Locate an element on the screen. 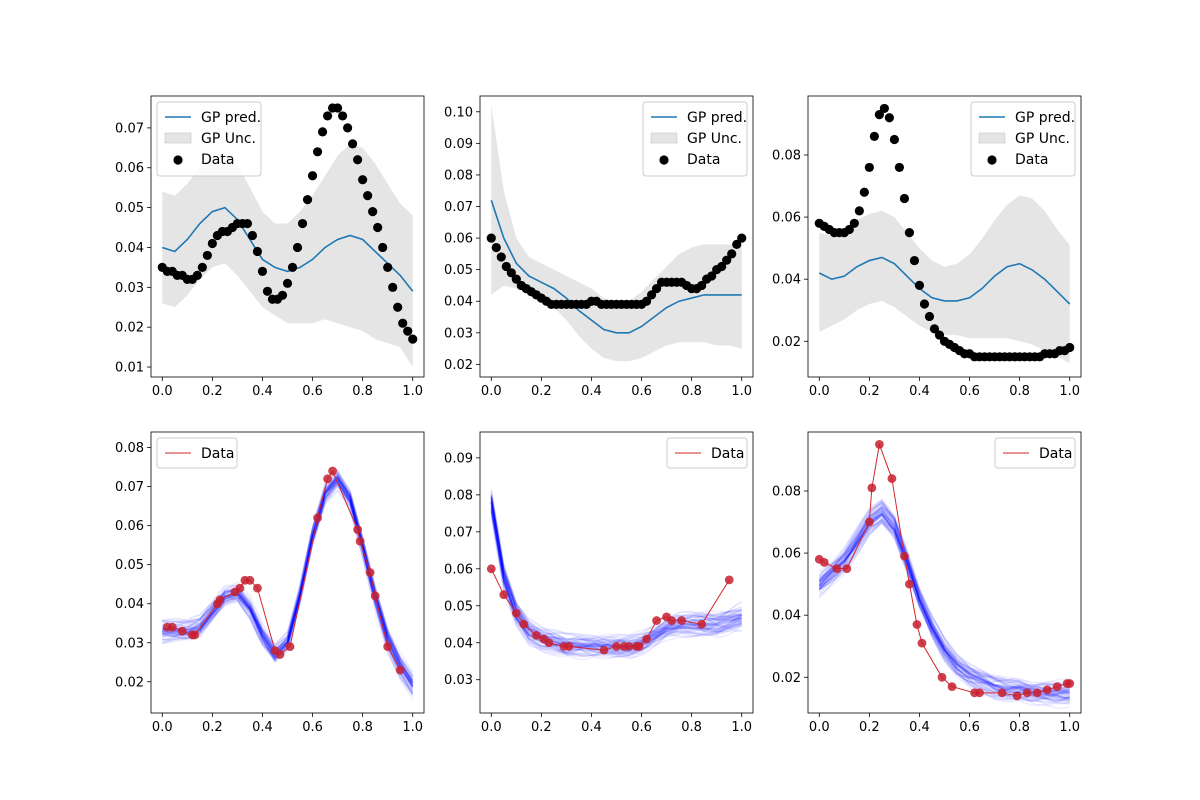 This screenshot has width=1200, height=800. x-tick-label: 1.0 is located at coordinates (1069, 391).